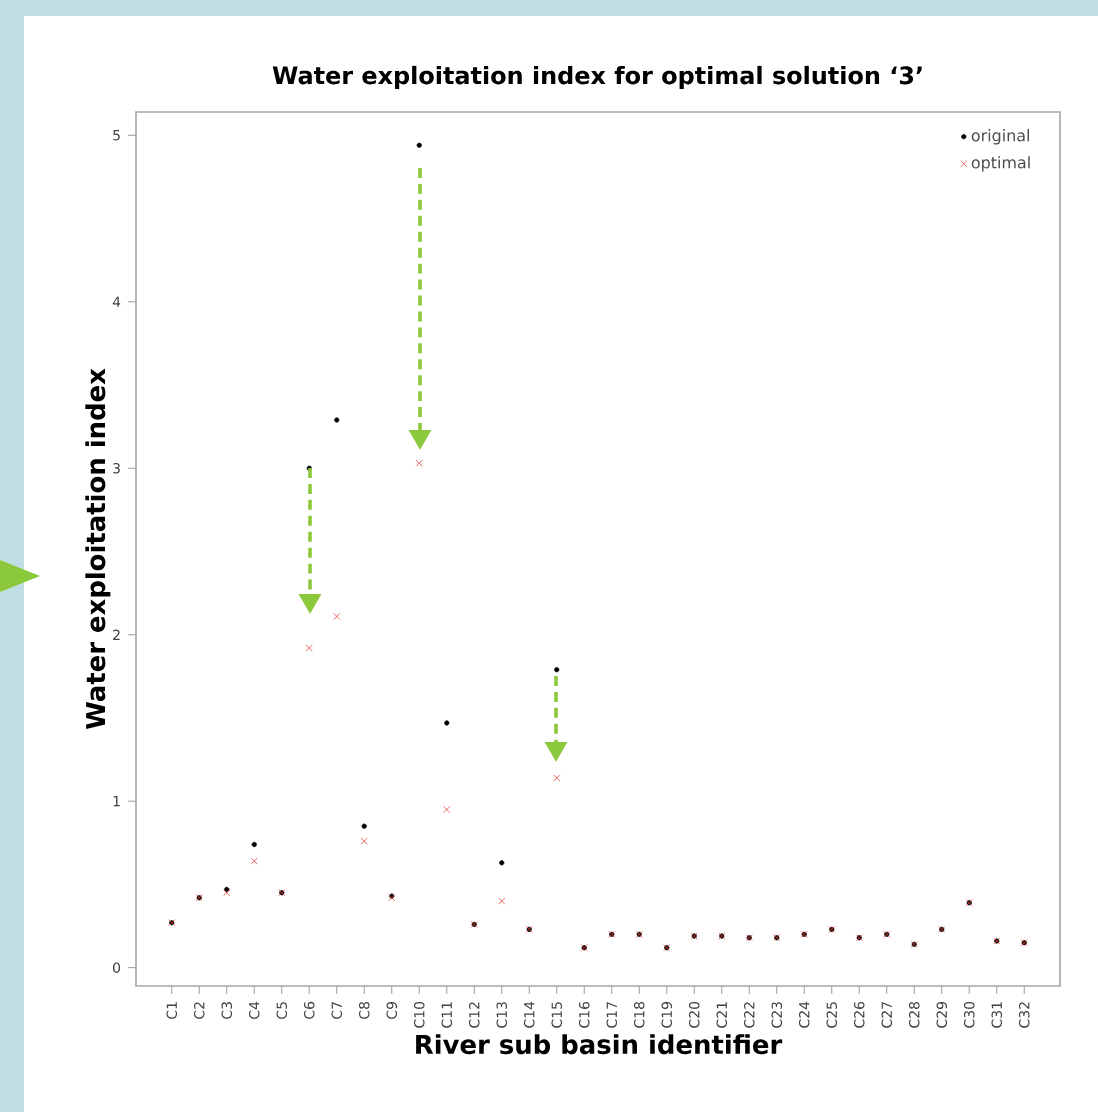  Describe the element at coordinates (597, 77) in the screenshot. I see `chart-title: Water exploitation index for optimal solution ‘3’` at that location.